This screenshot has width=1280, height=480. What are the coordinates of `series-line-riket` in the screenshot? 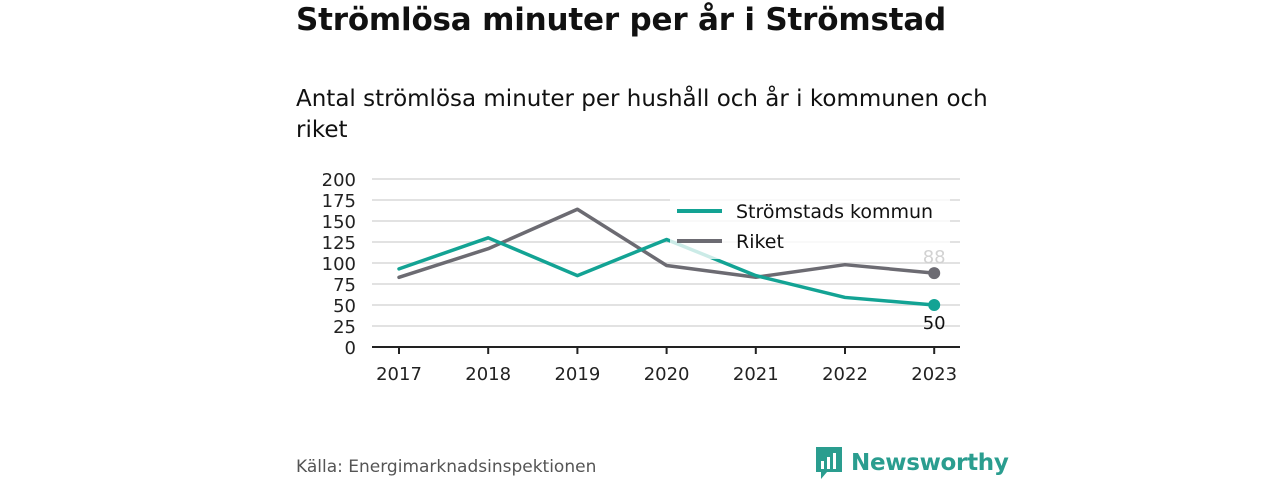 It's located at (666, 243).